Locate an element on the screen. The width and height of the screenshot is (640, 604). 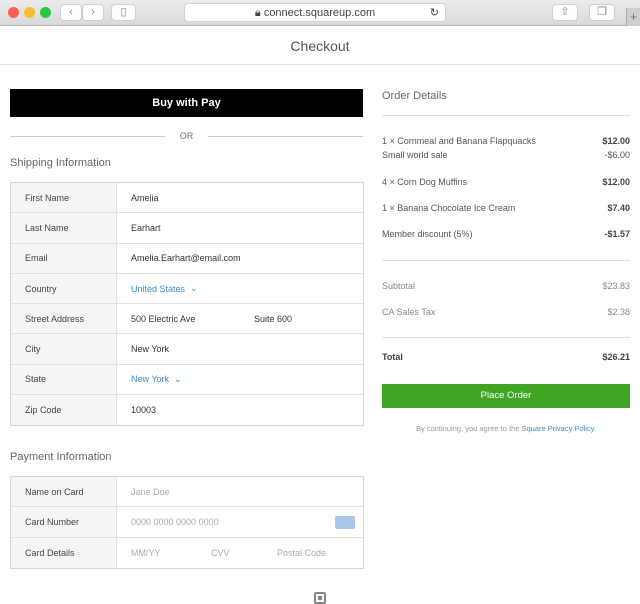
order-title: Order Details is located at coordinates (414, 96).